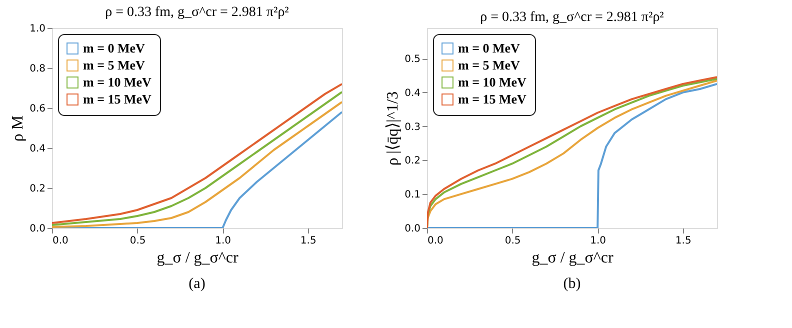  I want to click on y-tick-label: 0.1, so click(412, 195).